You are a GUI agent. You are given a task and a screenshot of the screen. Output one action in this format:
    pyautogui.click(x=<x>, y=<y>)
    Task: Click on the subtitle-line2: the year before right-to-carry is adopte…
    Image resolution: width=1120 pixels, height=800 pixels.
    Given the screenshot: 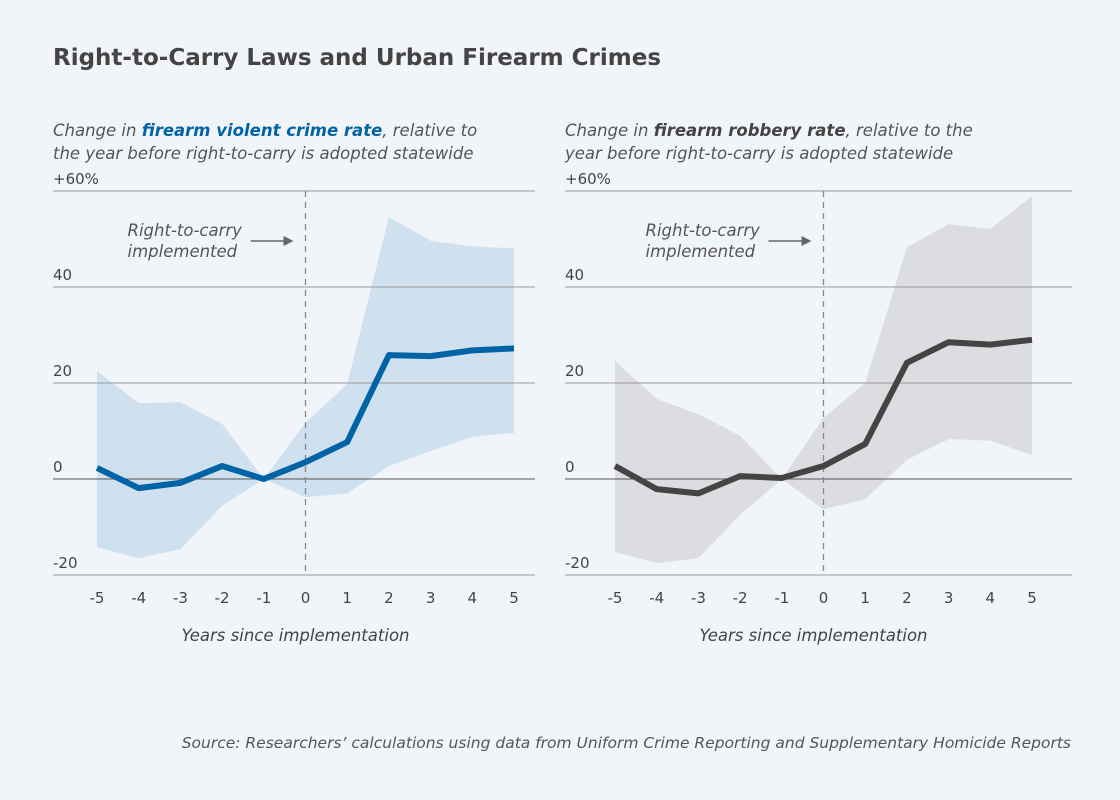 What is the action you would take?
    pyautogui.click(x=263, y=153)
    